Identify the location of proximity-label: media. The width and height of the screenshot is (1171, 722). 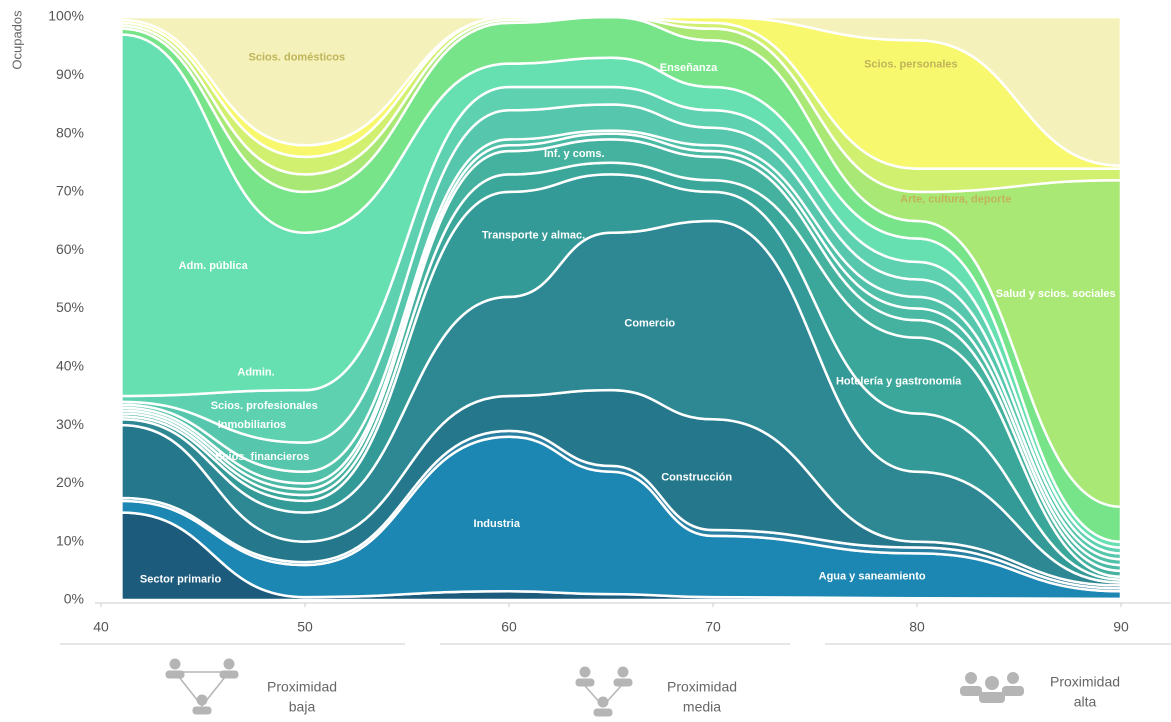
(702, 707).